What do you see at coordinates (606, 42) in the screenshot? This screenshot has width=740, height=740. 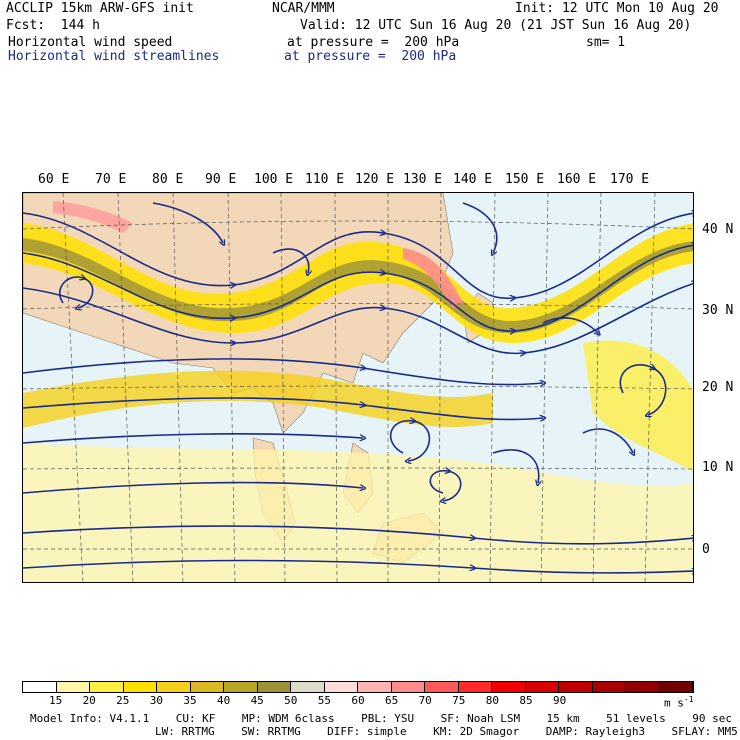 I see `field1-smoothing: sm= 1` at bounding box center [606, 42].